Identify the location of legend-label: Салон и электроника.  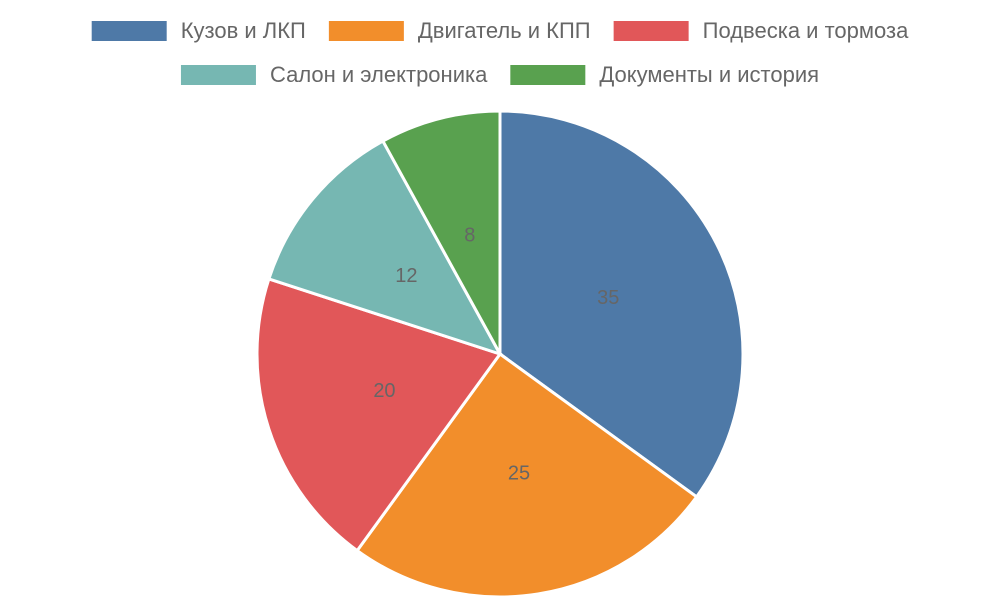
(379, 74).